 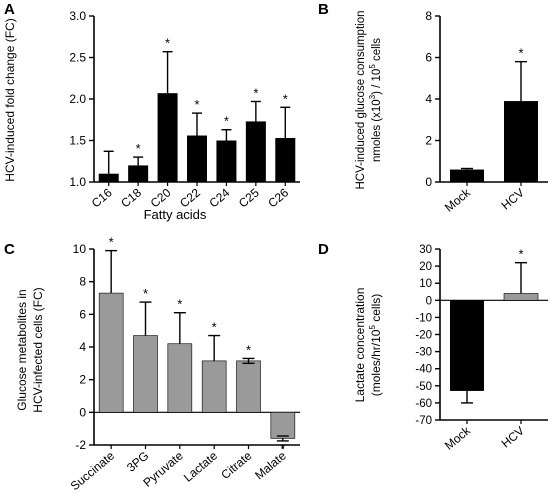 I want to click on panel-a-ylabel: HCV-induced fold change (FC), so click(x=10, y=99).